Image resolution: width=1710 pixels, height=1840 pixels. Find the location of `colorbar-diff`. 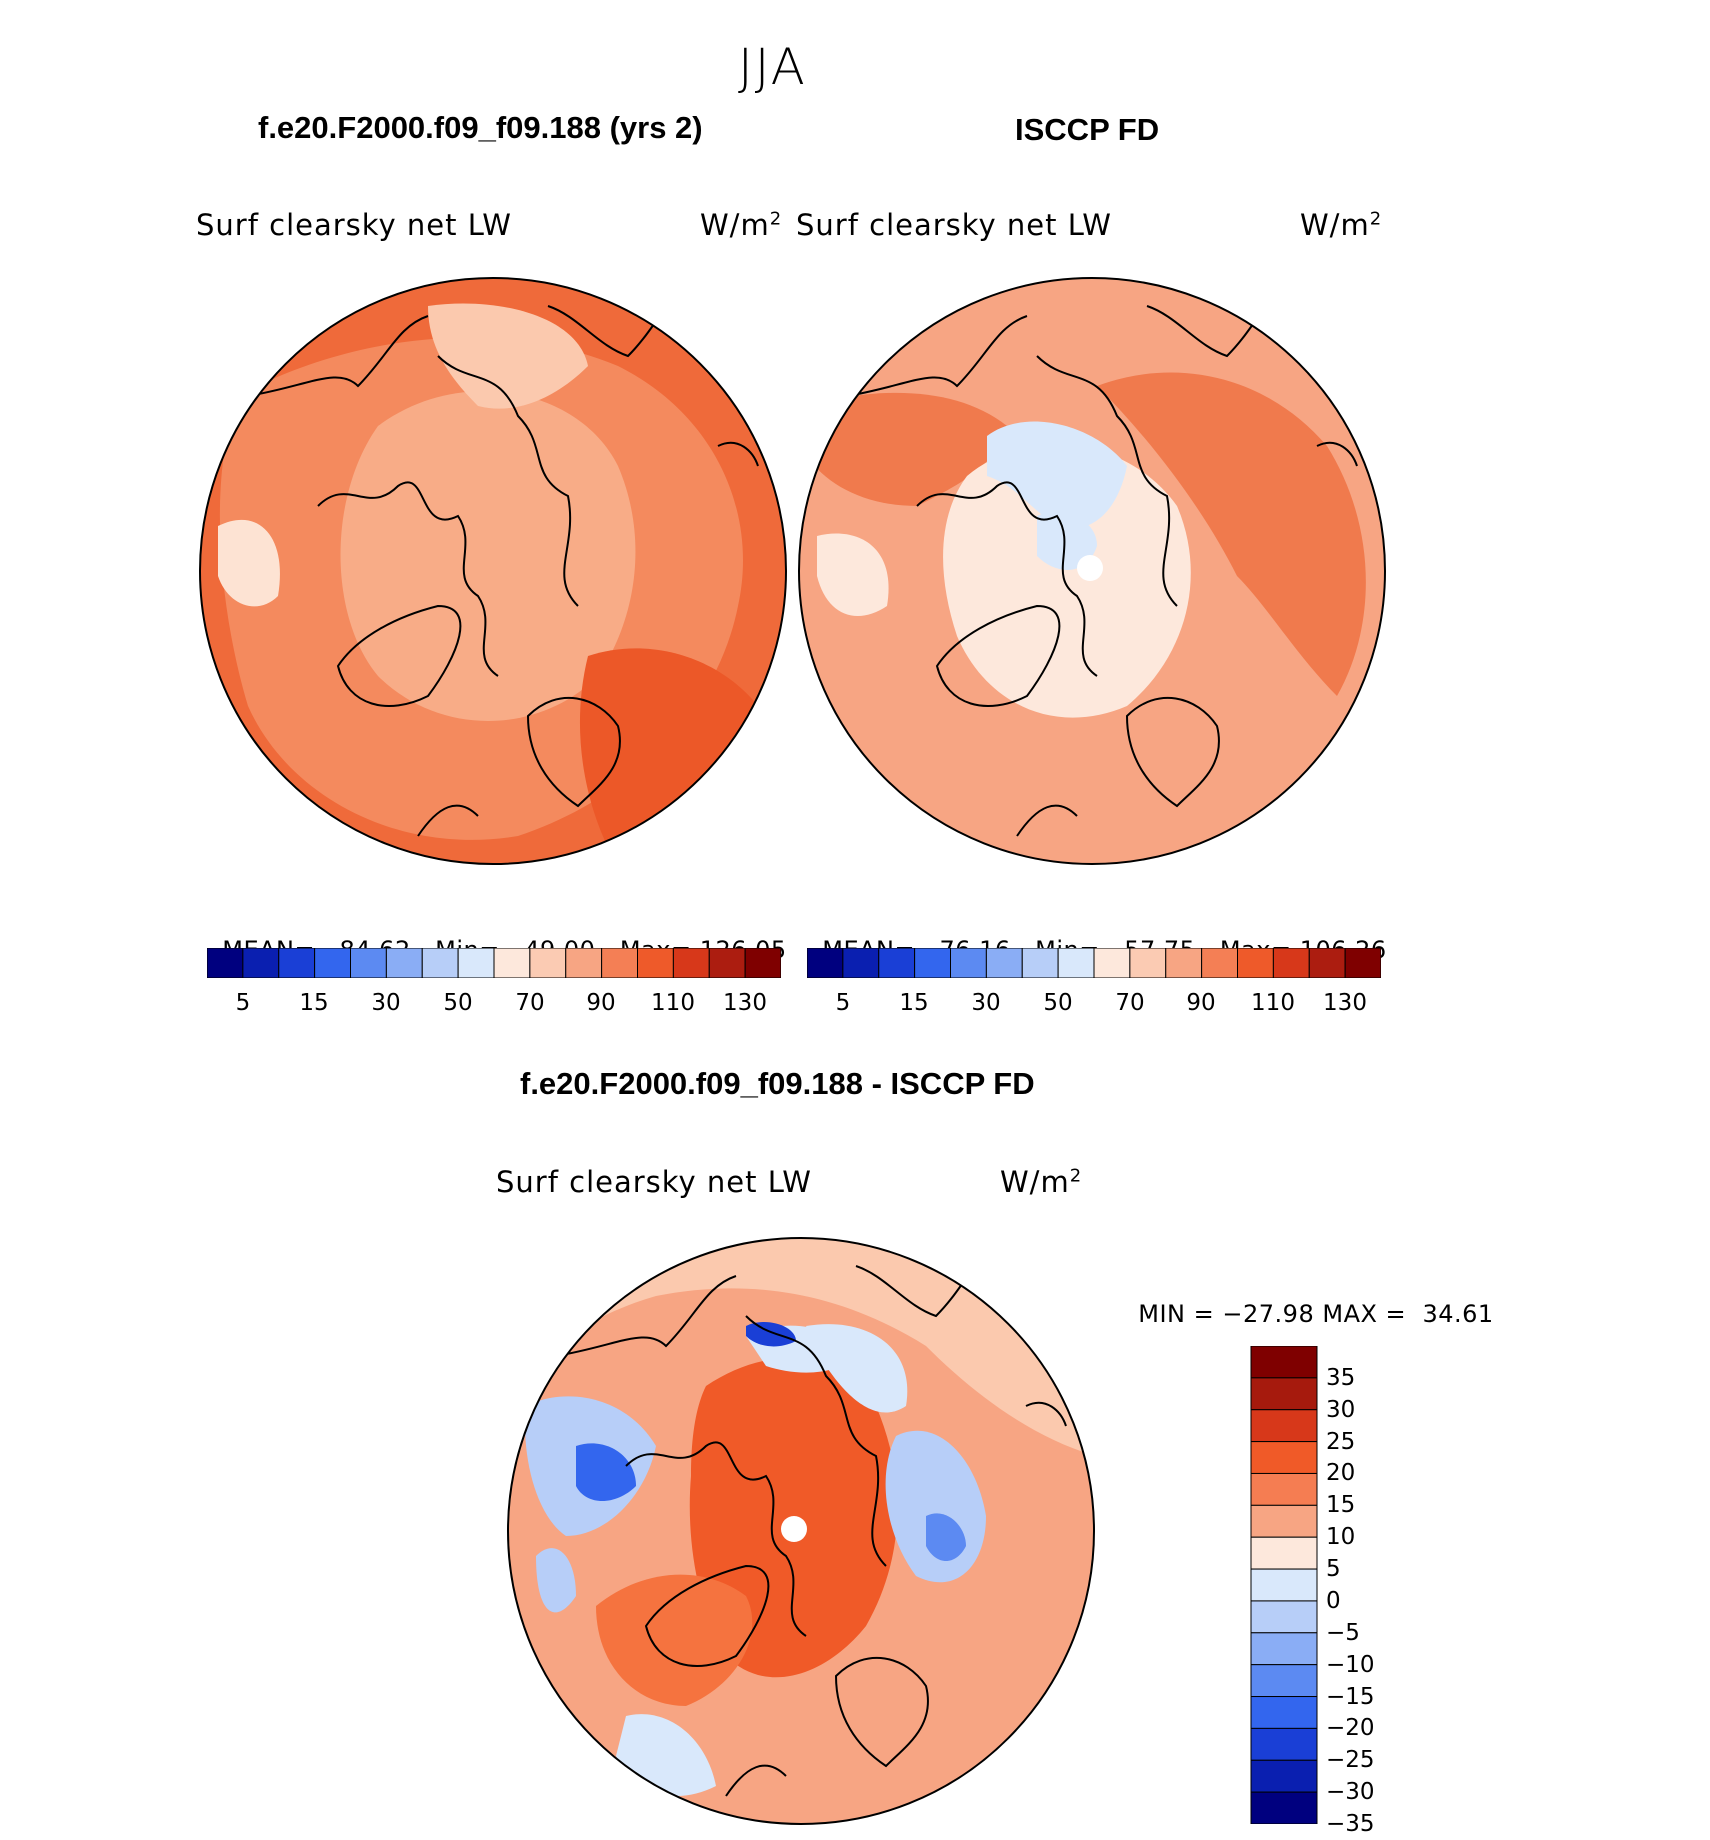

colorbar-diff is located at coordinates (1284, 1585).